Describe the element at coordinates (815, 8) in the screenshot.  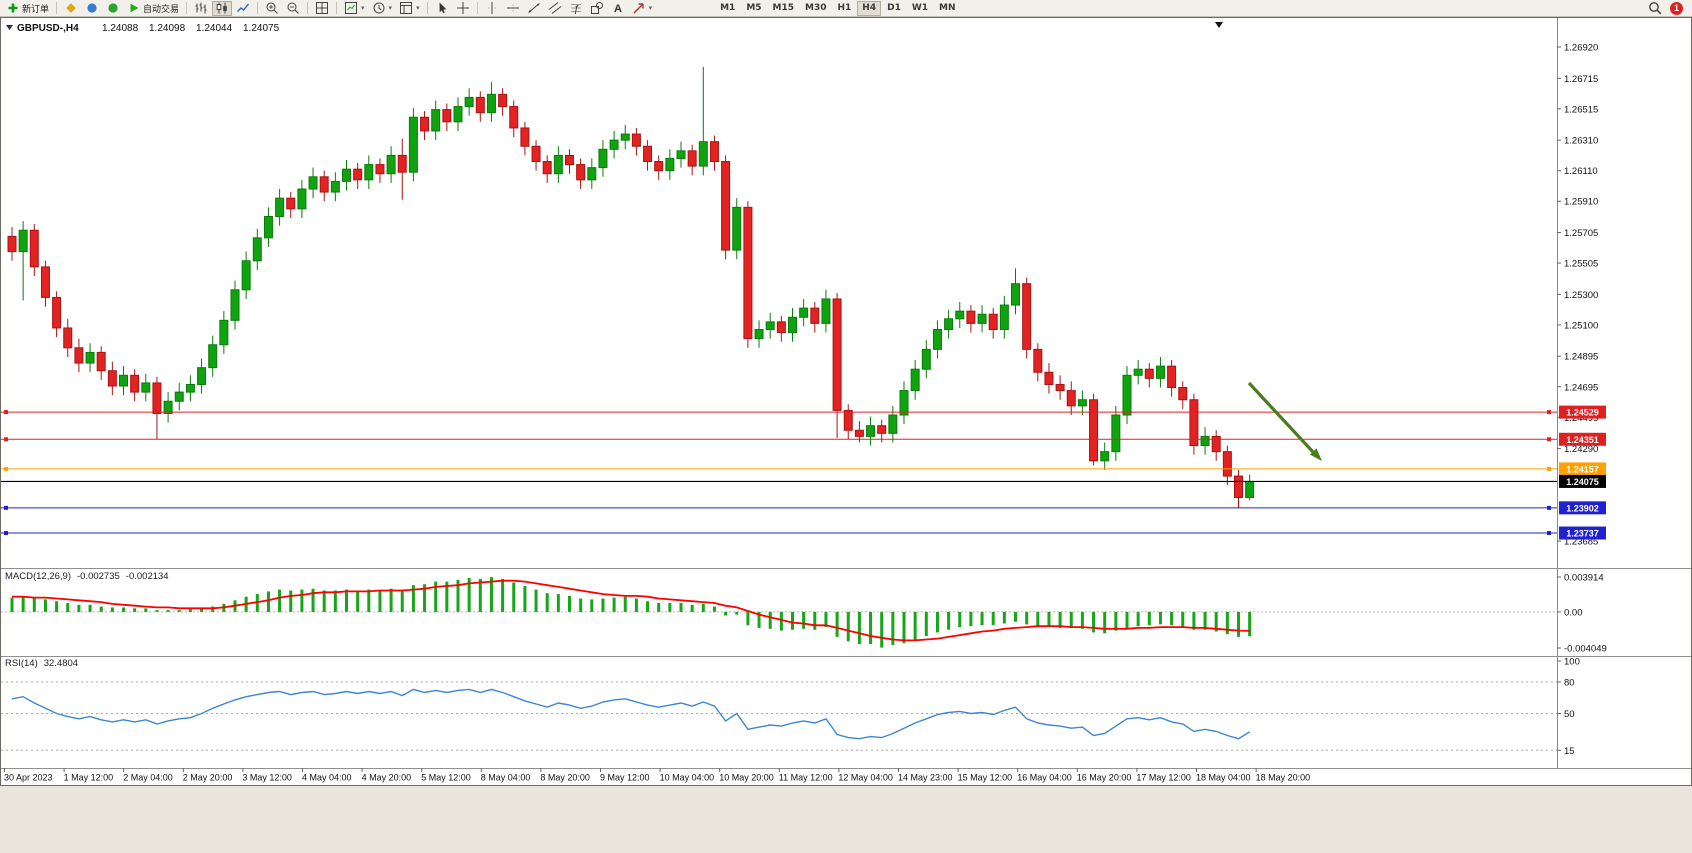
I see `tf-m30-button: M30` at that location.